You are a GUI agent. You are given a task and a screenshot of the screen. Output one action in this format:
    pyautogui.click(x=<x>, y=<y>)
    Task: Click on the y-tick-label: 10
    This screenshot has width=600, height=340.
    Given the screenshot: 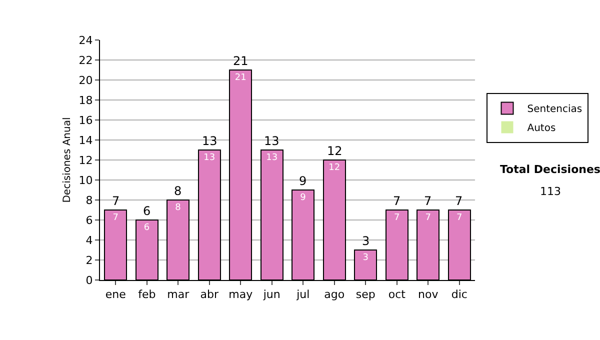 What is the action you would take?
    pyautogui.click(x=85, y=180)
    